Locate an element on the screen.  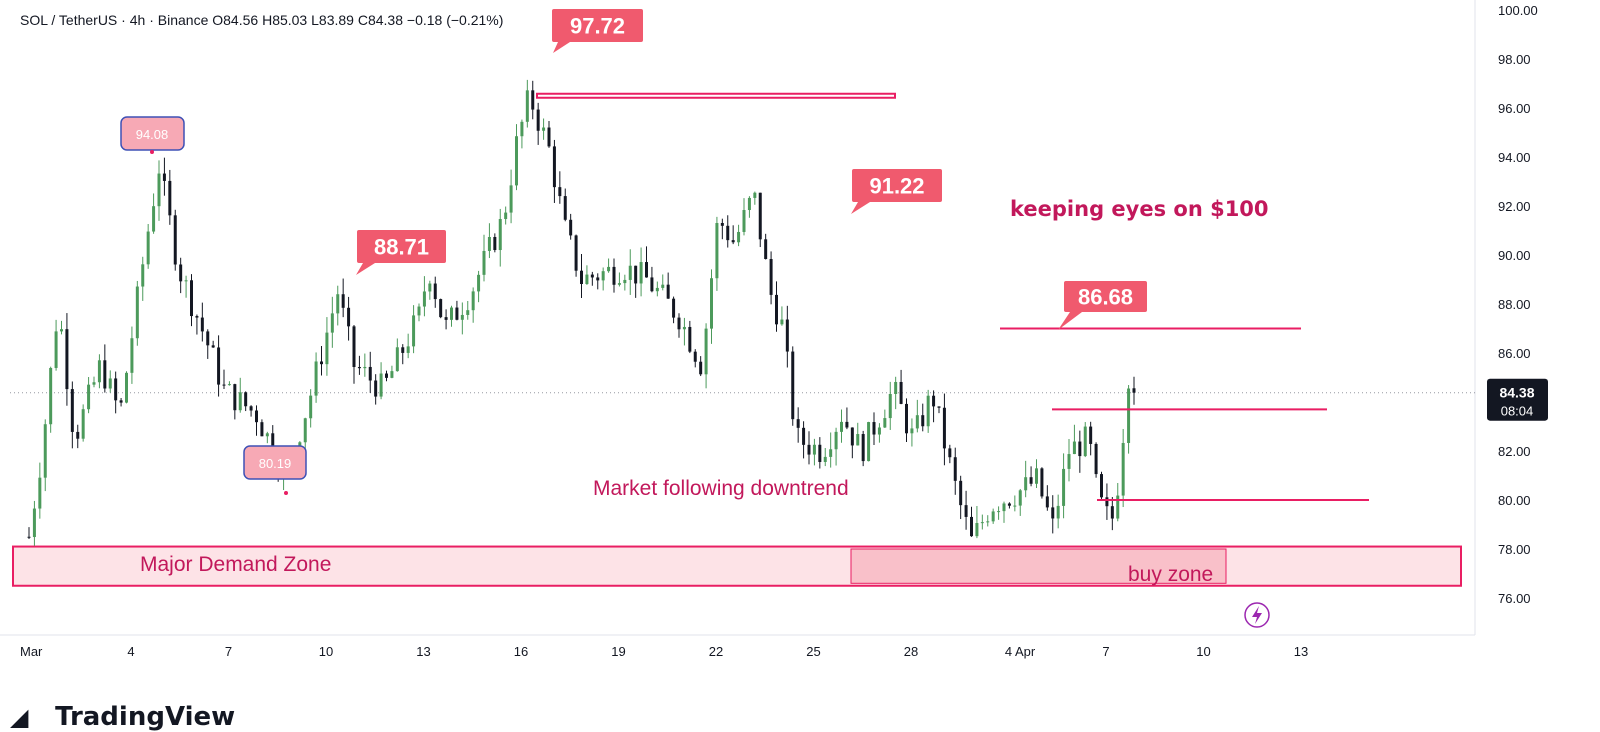
x-tick-label: Apr is located at coordinates (1025, 651).